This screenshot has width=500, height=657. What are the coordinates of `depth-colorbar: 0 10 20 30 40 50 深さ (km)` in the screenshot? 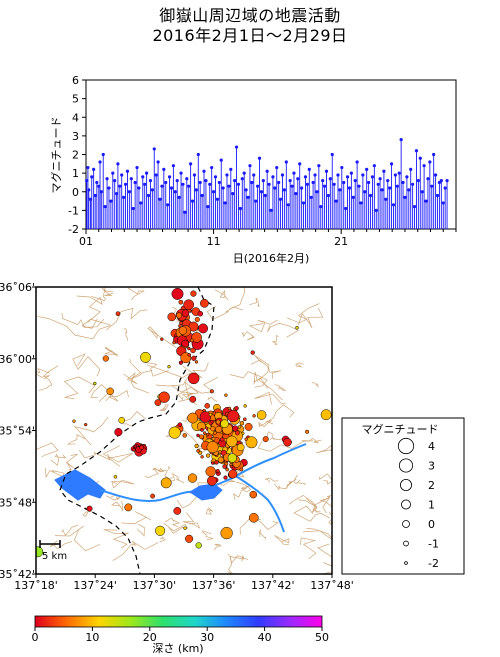 It's located at (180, 635).